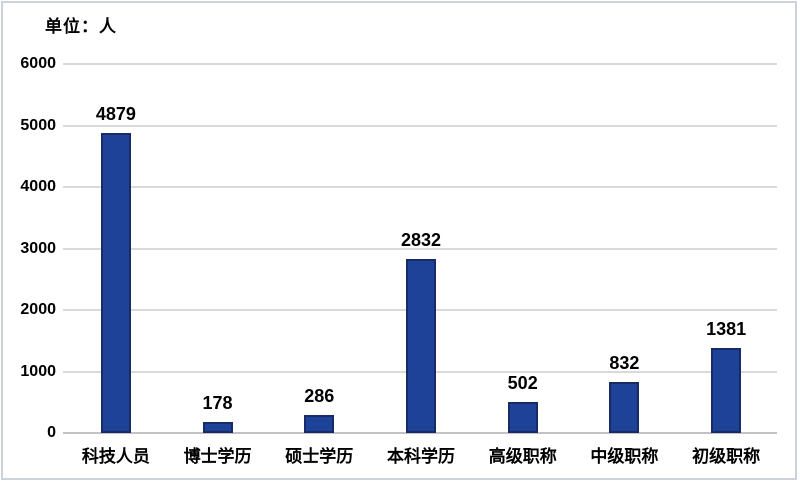 The image size is (800, 485). What do you see at coordinates (624, 362) in the screenshot?
I see `bar-value-label: 832` at bounding box center [624, 362].